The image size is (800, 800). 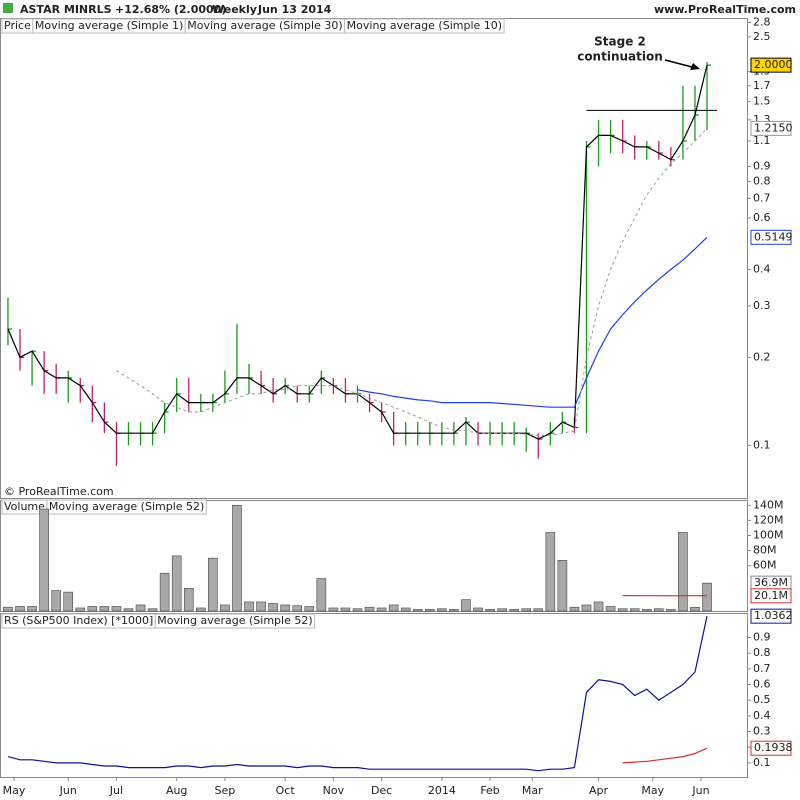 What do you see at coordinates (17, 25) in the screenshot?
I see `legend-entry: Price` at bounding box center [17, 25].